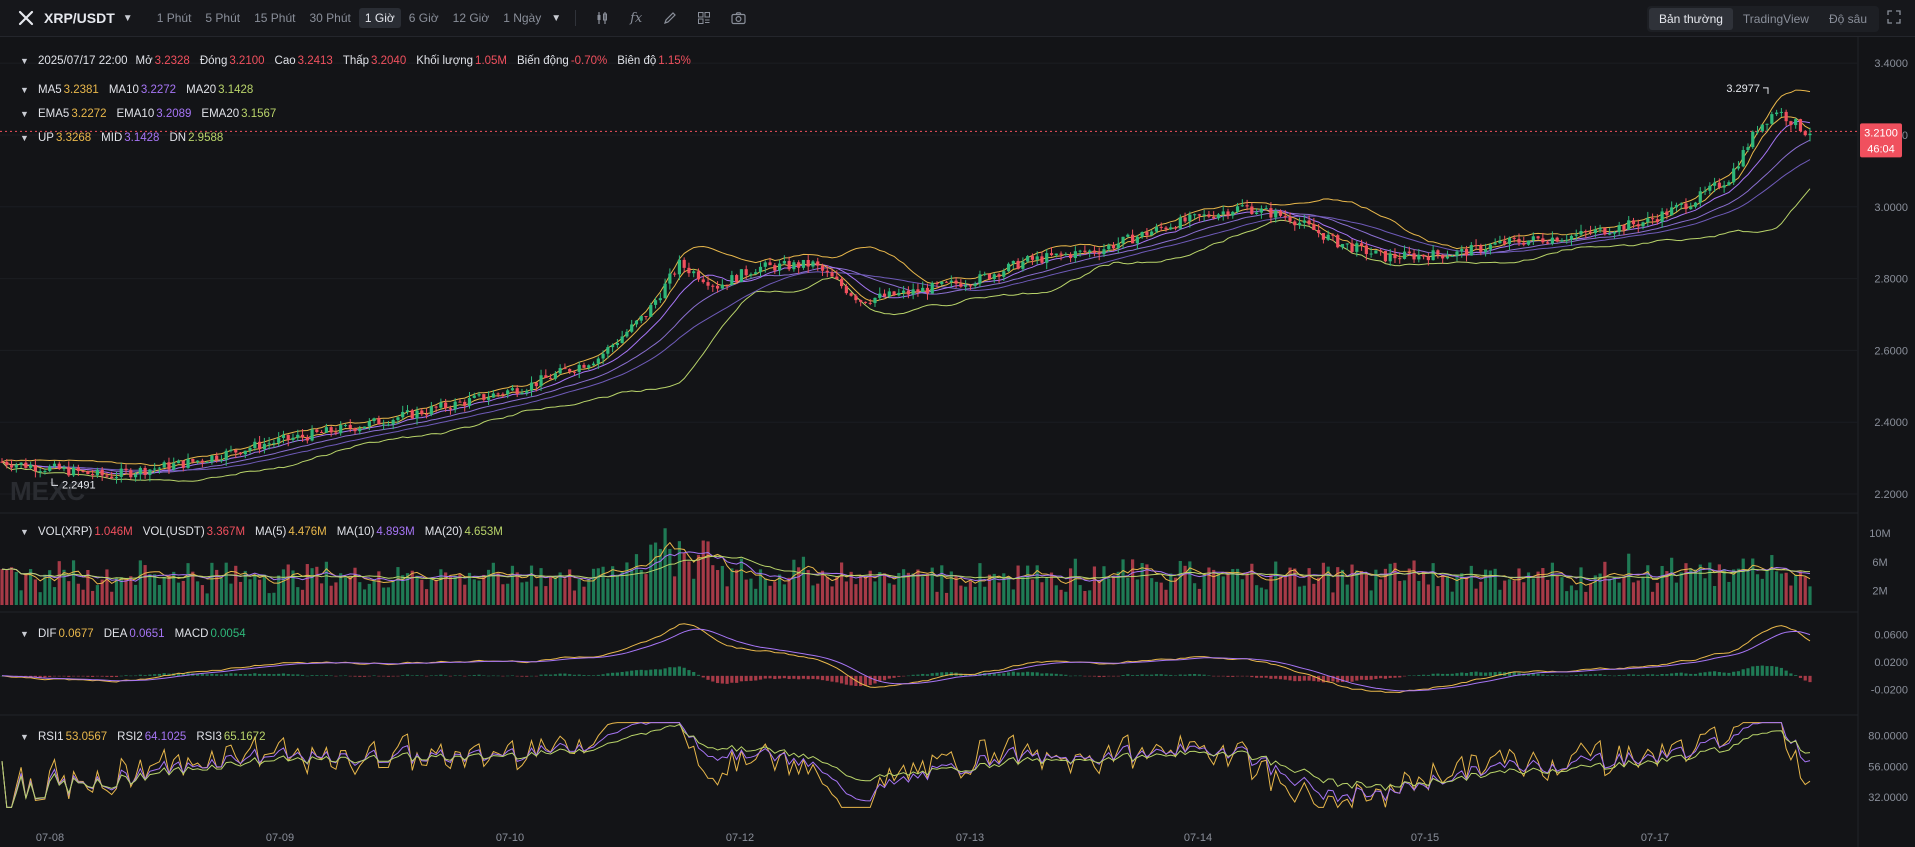 Image resolution: width=1915 pixels, height=847 pixels. I want to click on view-depth-tab: Độ sâu, so click(1847, 19).